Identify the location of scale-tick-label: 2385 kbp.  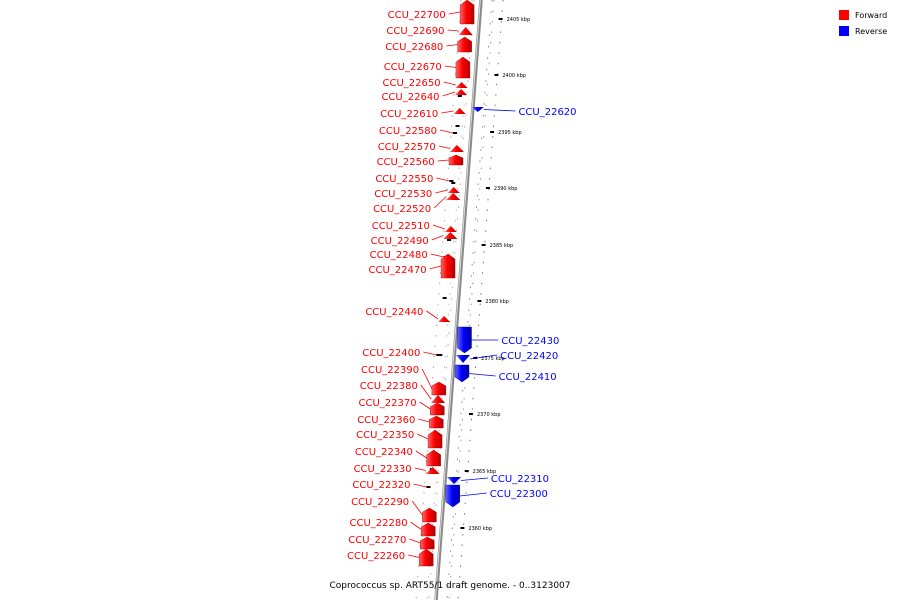
(502, 246).